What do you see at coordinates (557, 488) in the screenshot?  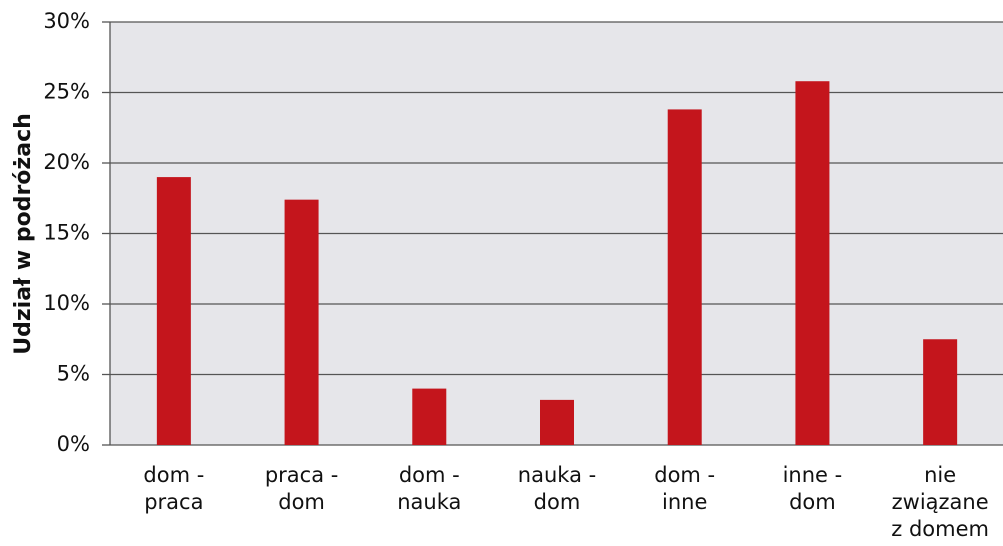 I see `x-tick-label: nauka - dom` at bounding box center [557, 488].